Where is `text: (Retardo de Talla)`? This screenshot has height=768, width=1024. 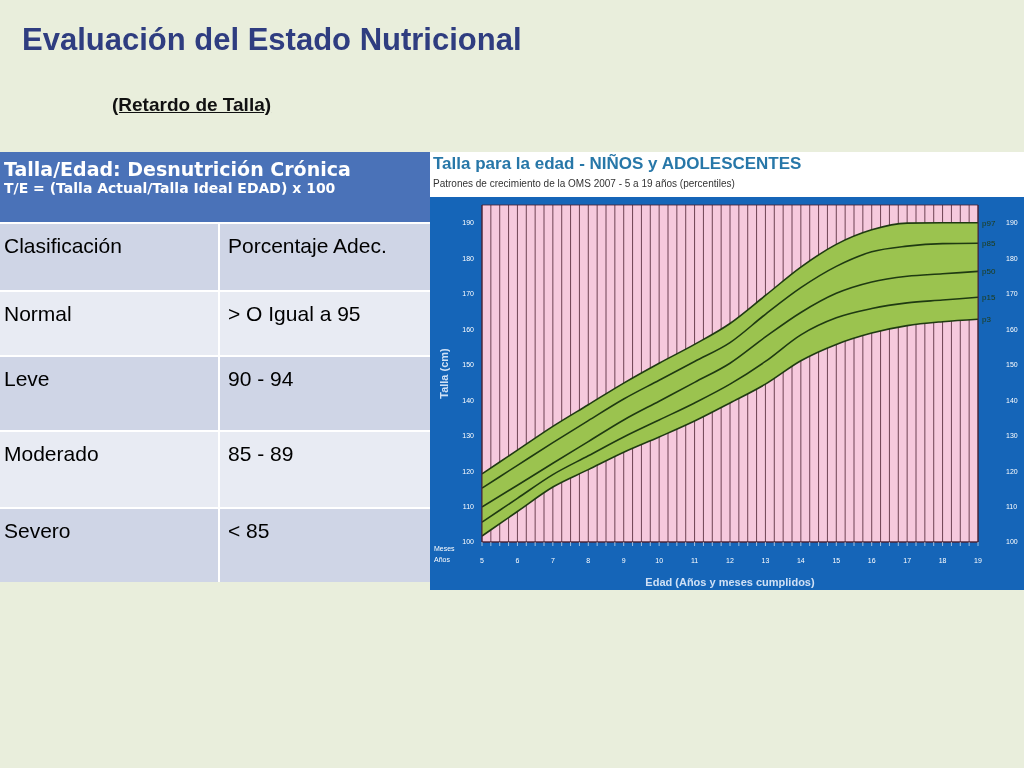
text: (Retardo de Talla) is located at coordinates (192, 105).